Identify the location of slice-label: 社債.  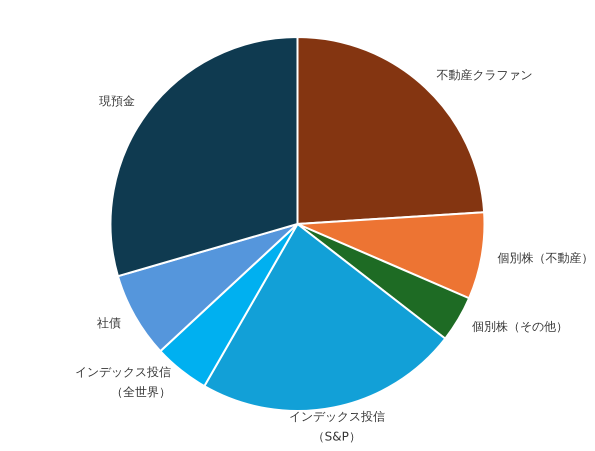
(108, 323).